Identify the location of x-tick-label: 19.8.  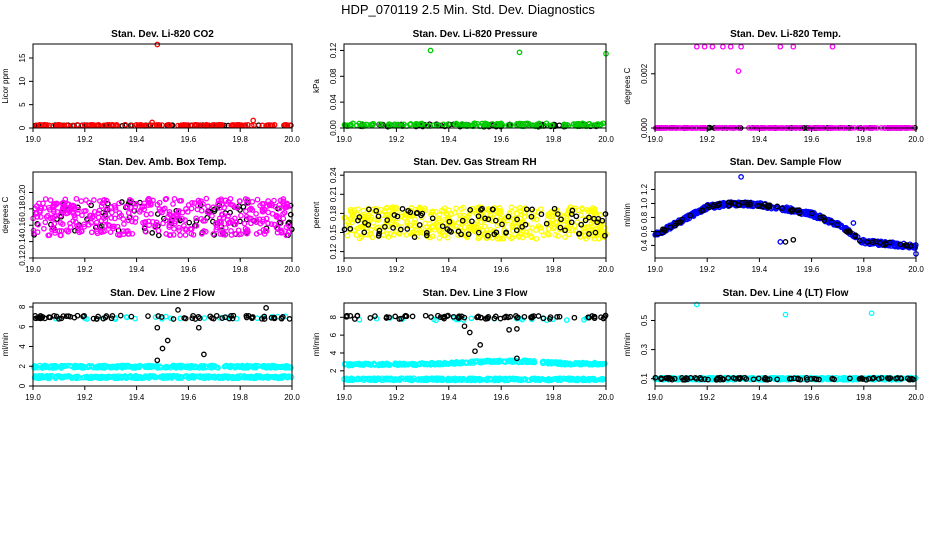
(864, 397).